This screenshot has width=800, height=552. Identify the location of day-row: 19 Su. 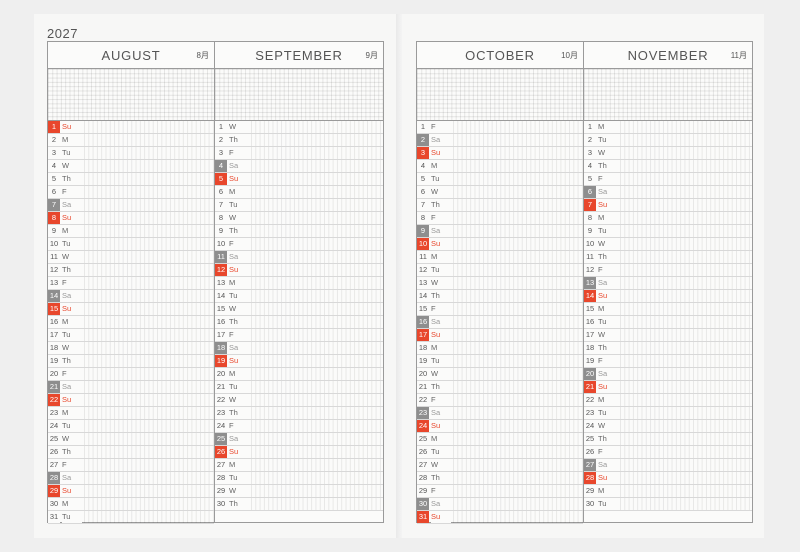
(299, 361).